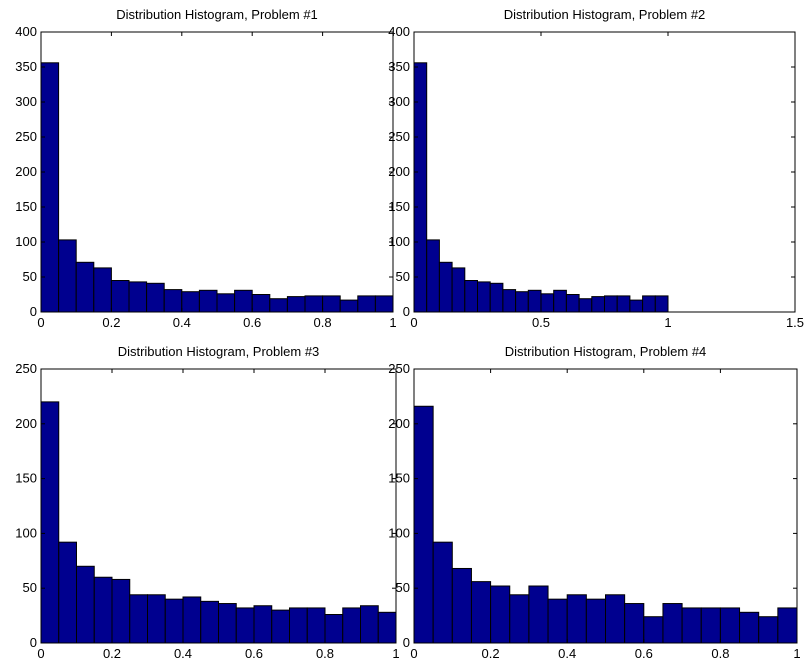 The height and width of the screenshot is (668, 811). I want to click on chart-title: Distribution Histogram, Problem #1, so click(217, 14).